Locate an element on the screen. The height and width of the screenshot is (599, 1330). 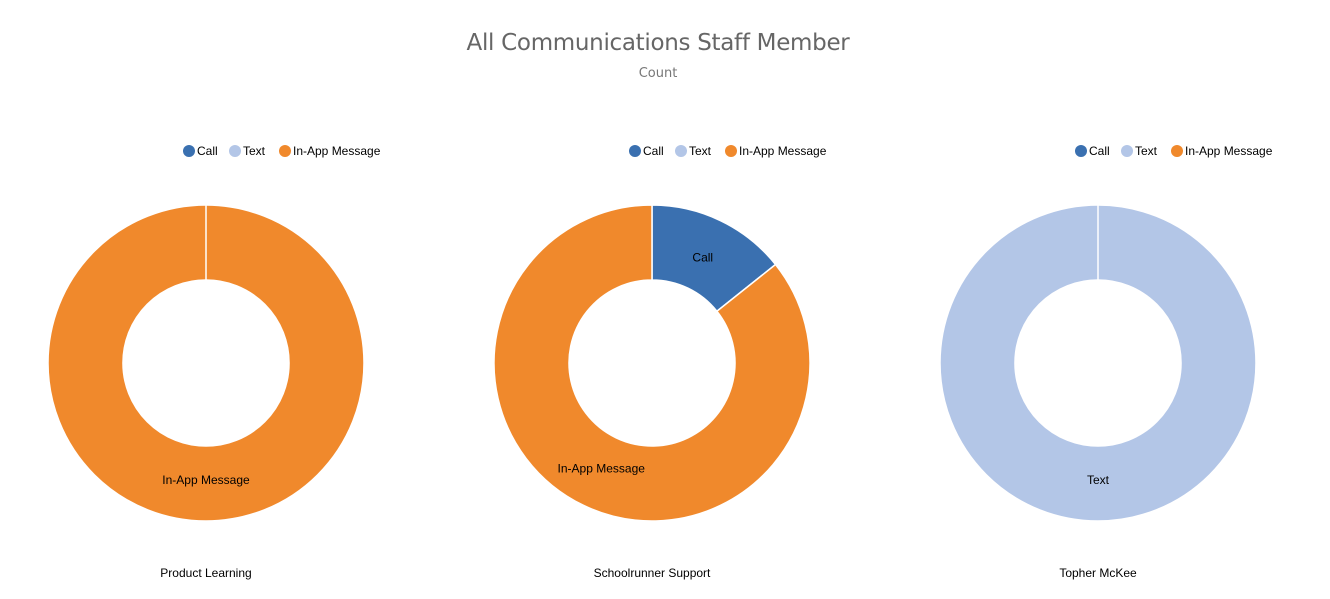
chart-subtitle: Count is located at coordinates (658, 73).